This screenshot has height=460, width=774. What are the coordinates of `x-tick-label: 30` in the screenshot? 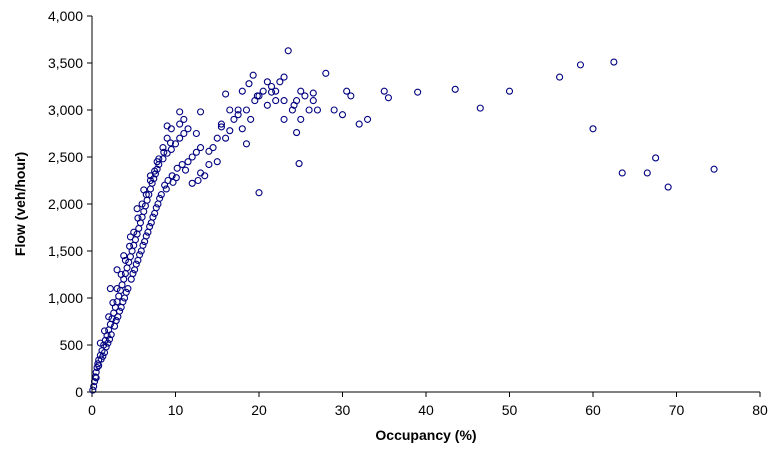 It's located at (343, 410).